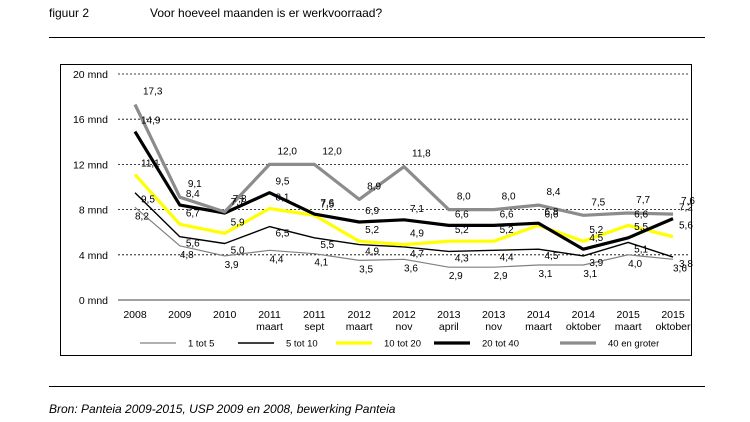 The width and height of the screenshot is (750, 422). Describe the element at coordinates (187, 255) in the screenshot. I see `data-label: 4,8` at that location.